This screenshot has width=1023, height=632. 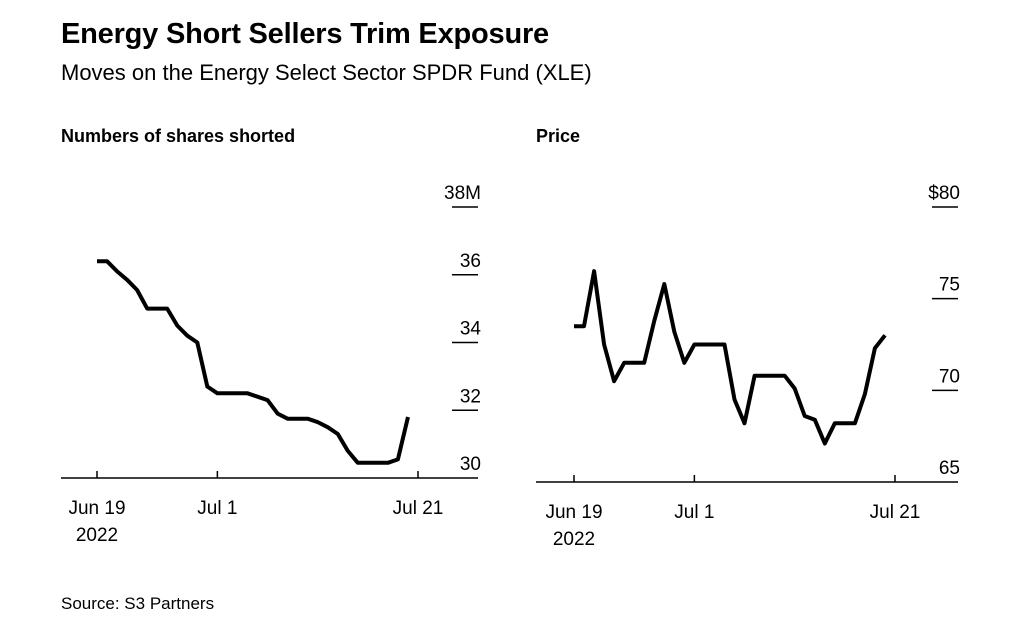 What do you see at coordinates (558, 136) in the screenshot?
I see `panel-title: Price` at bounding box center [558, 136].